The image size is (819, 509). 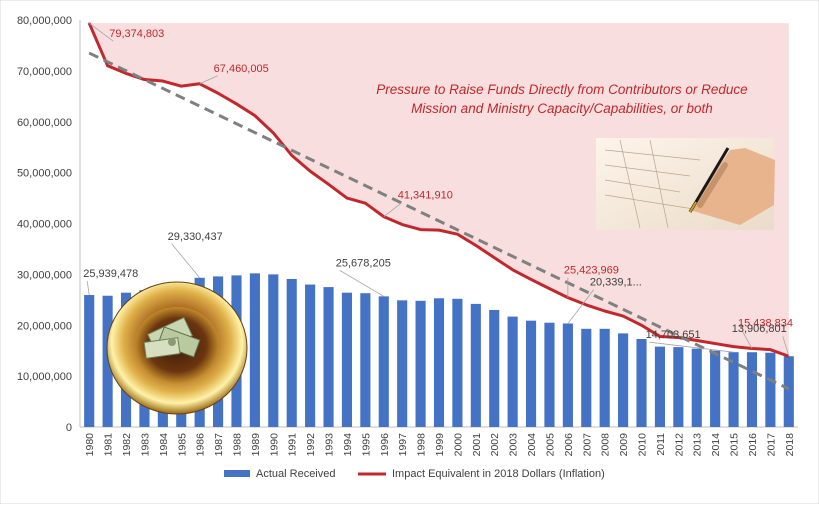 I want to click on data-label: 25,678,205, so click(x=363, y=263).